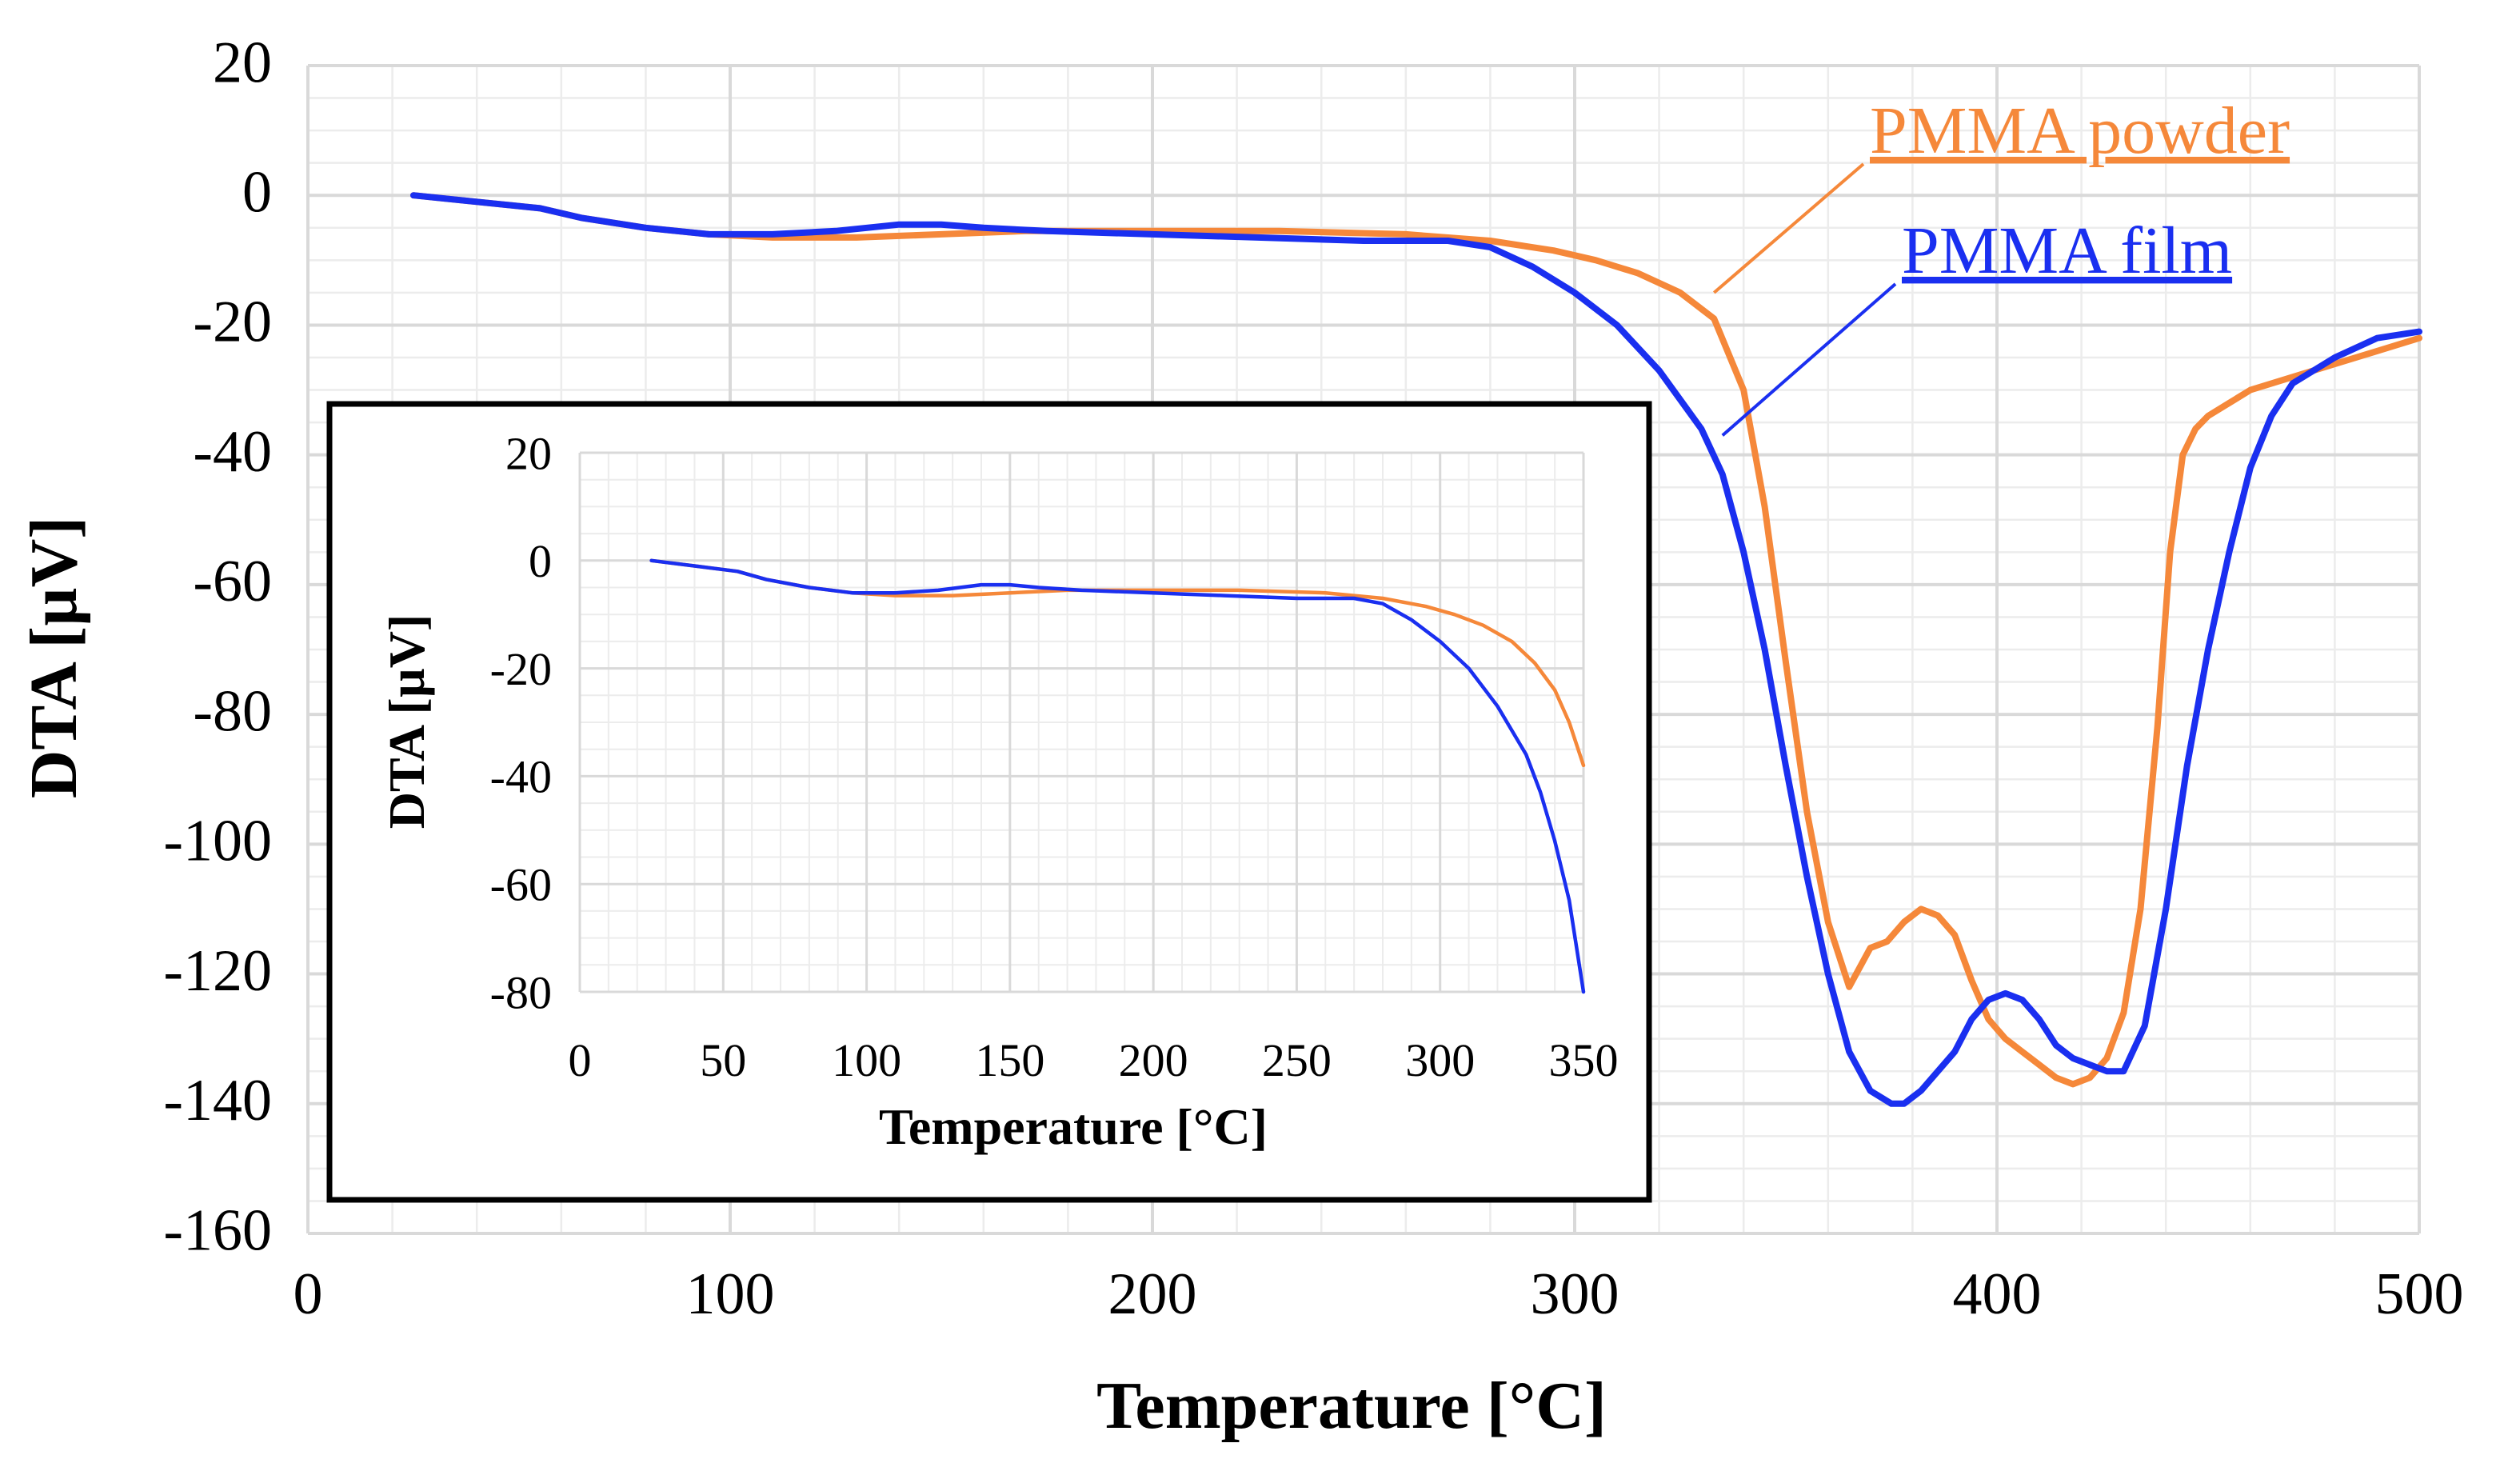  What do you see at coordinates (1789, 228) in the screenshot?
I see `annotation-leader-pmma-powder` at bounding box center [1789, 228].